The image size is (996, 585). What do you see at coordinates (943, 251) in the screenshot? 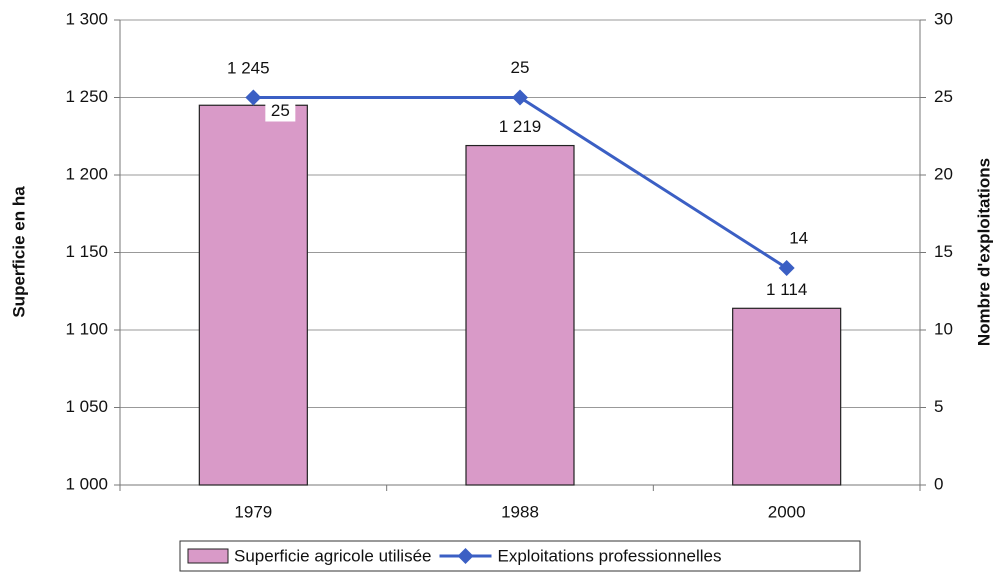
I see `y2-tick-label: 15` at bounding box center [943, 251].